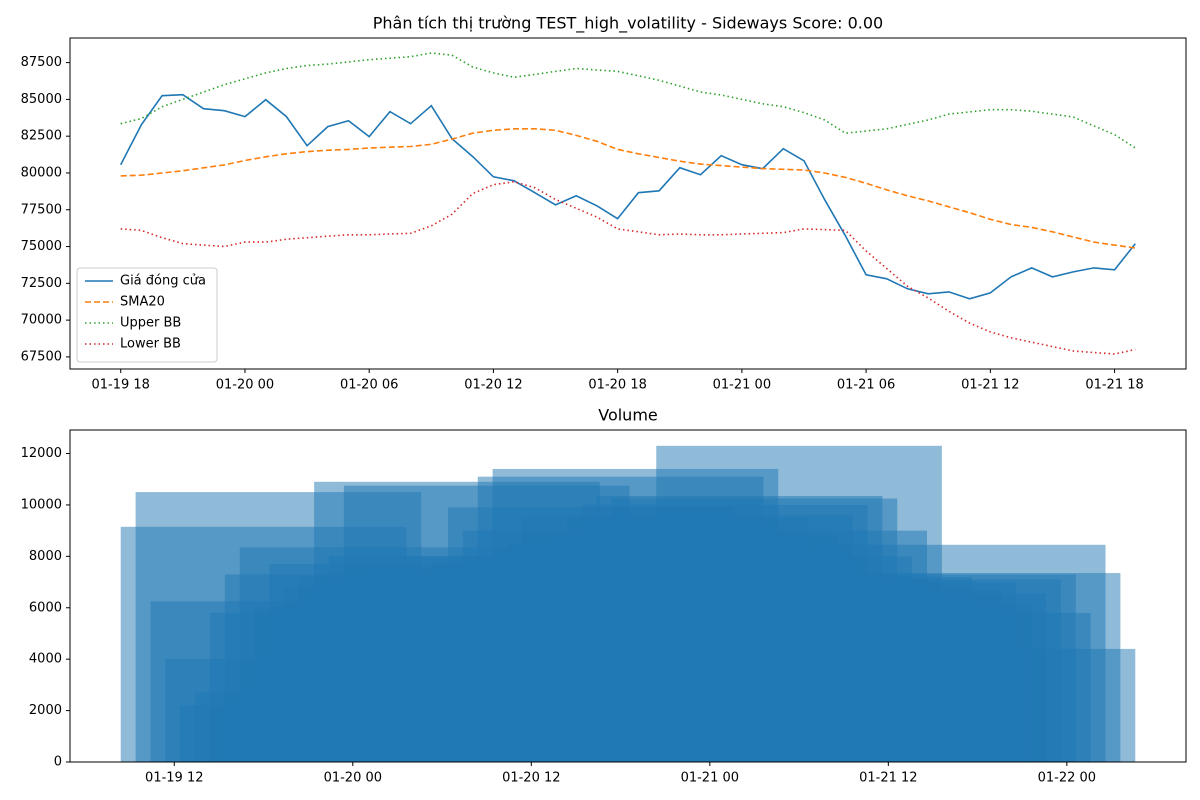 The image size is (1200, 800). Describe the element at coordinates (150, 344) in the screenshot. I see `legend-label: Lower BB` at that location.